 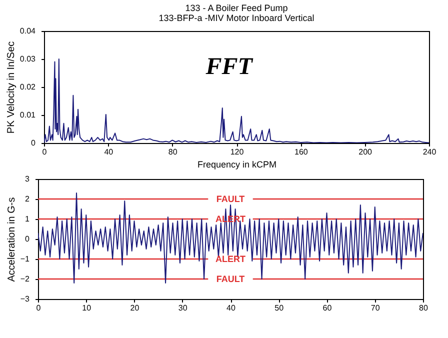 I want to click on x-tick-label: 60, so click(x=327, y=308).